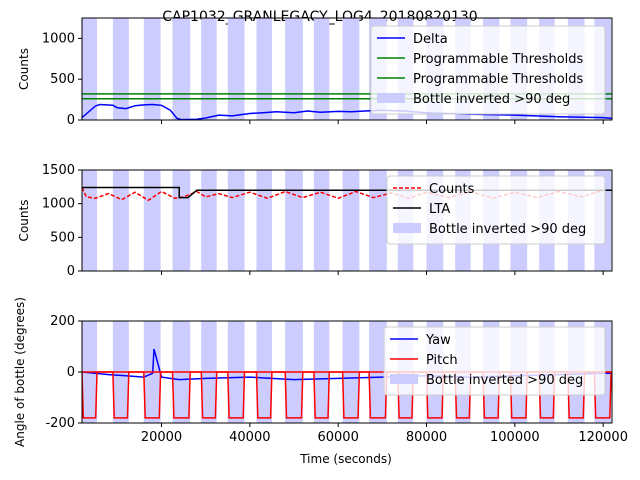 This screenshot has width=640, height=480. What do you see at coordinates (60, 423) in the screenshot?
I see `y-tick-label: -200` at bounding box center [60, 423].